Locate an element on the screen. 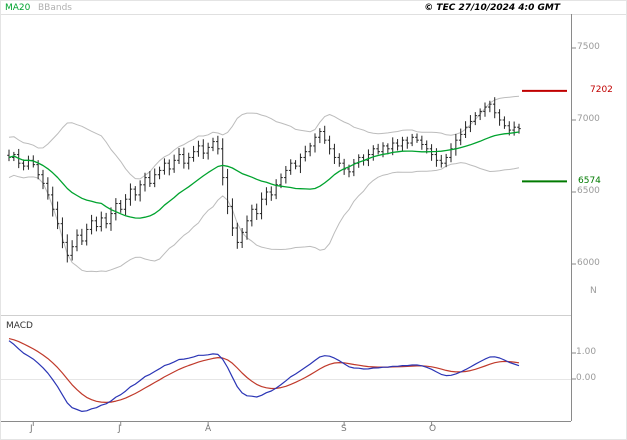  month-label-aug: A is located at coordinates (208, 429).